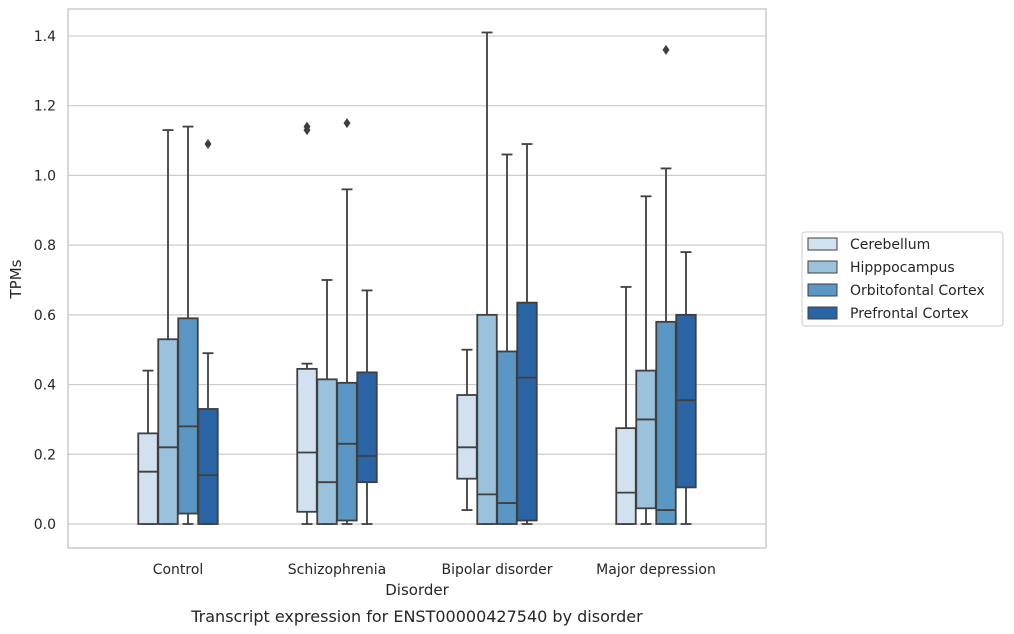  Describe the element at coordinates (45, 176) in the screenshot. I see `y-tick-label: 1.0` at that location.